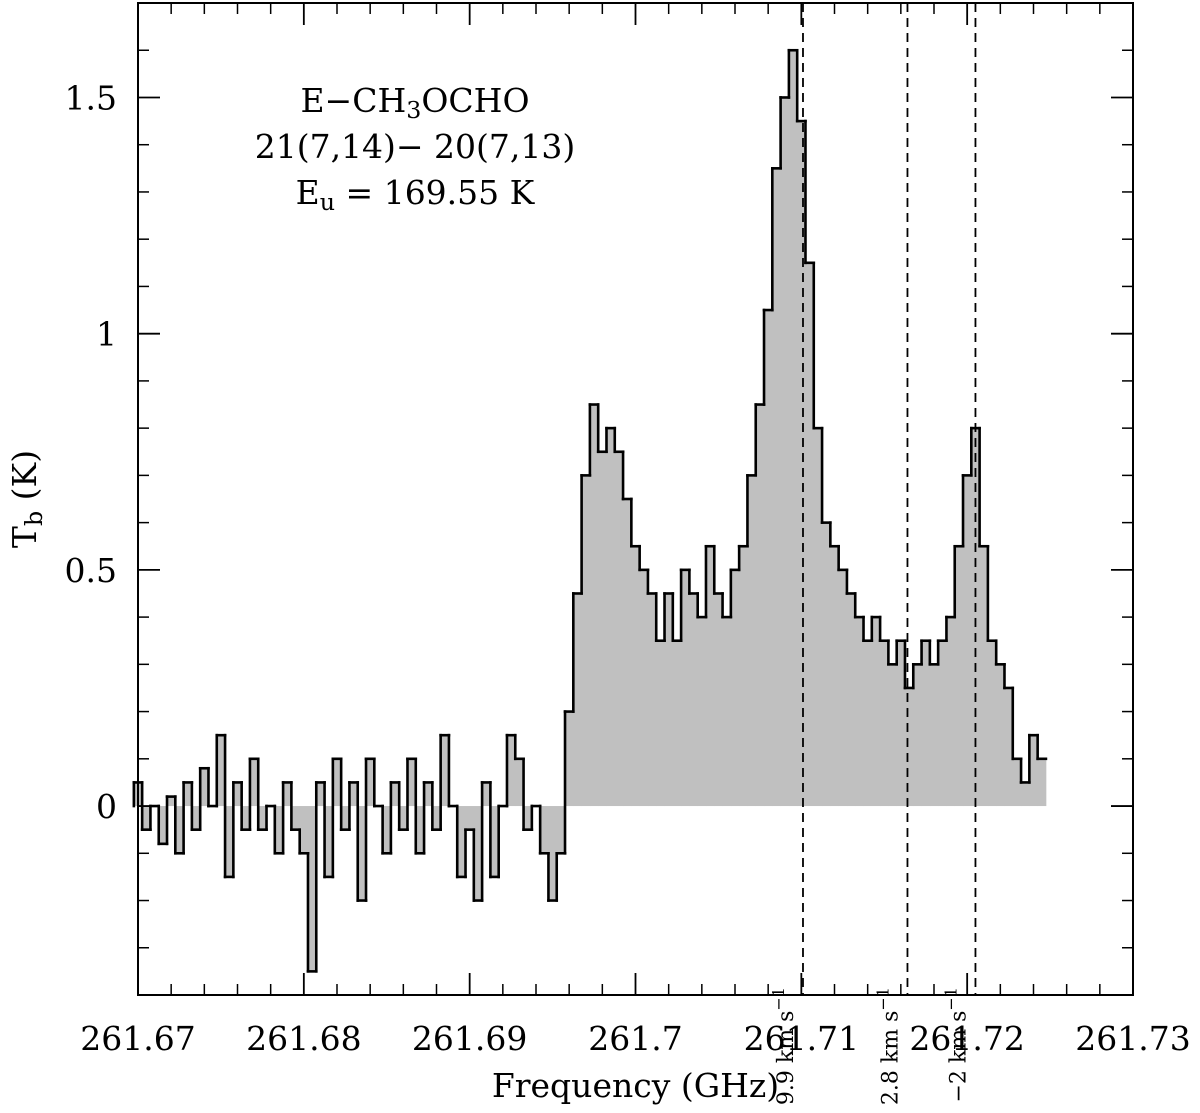 This screenshot has width=1200, height=1113. I want to click on y-tick-label: 1.5, so click(91, 97).